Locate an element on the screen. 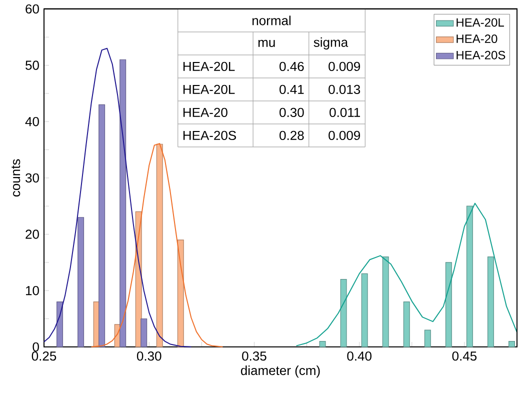 This screenshot has width=520, height=400. y-tick-label: 40 is located at coordinates (32, 121).